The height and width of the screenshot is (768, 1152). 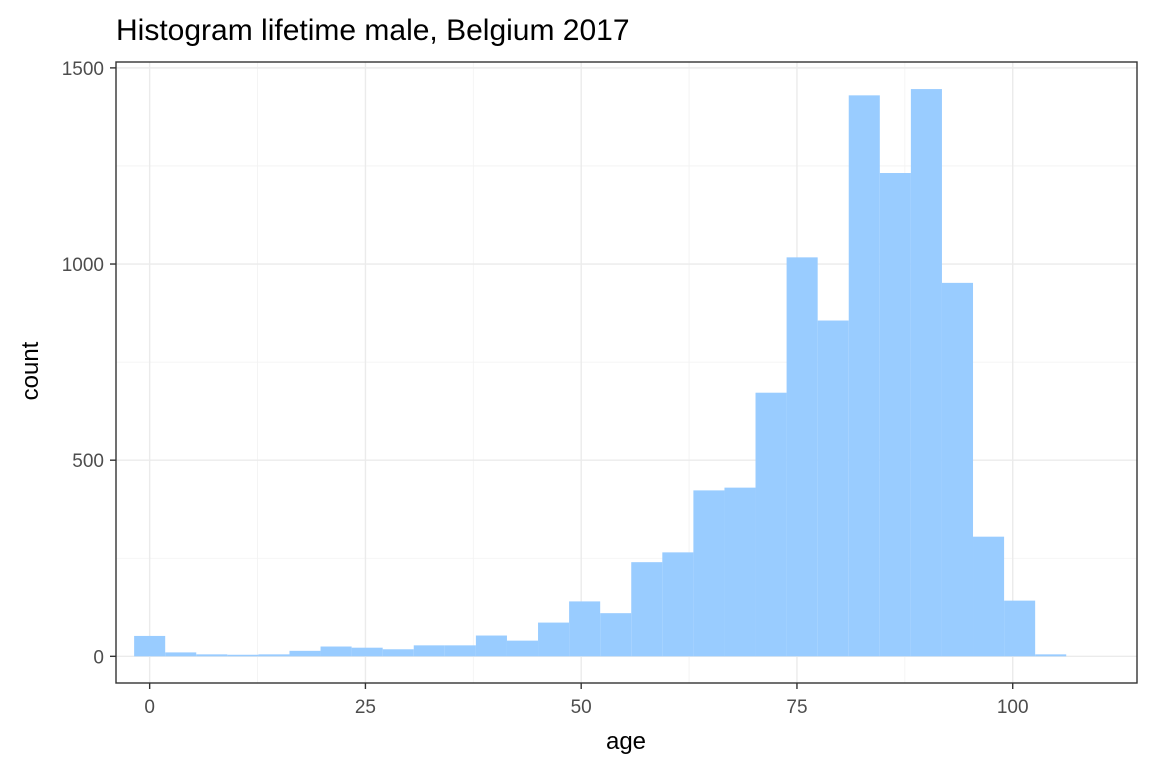 I want to click on x-tick-label: 0, so click(x=149, y=707).